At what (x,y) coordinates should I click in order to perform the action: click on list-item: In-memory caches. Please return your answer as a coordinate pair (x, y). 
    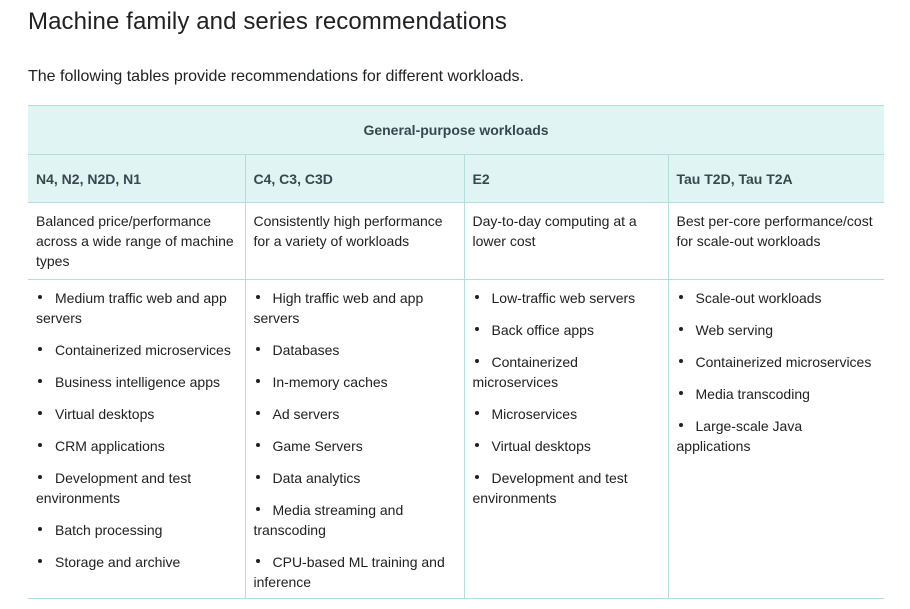
    Looking at the image, I should click on (355, 382).